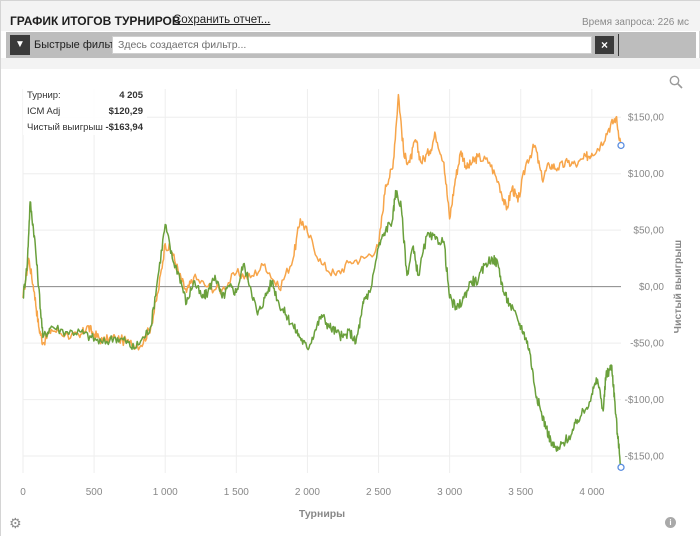  Describe the element at coordinates (165, 492) in the screenshot. I see `x-tick-label: 1 000` at that location.